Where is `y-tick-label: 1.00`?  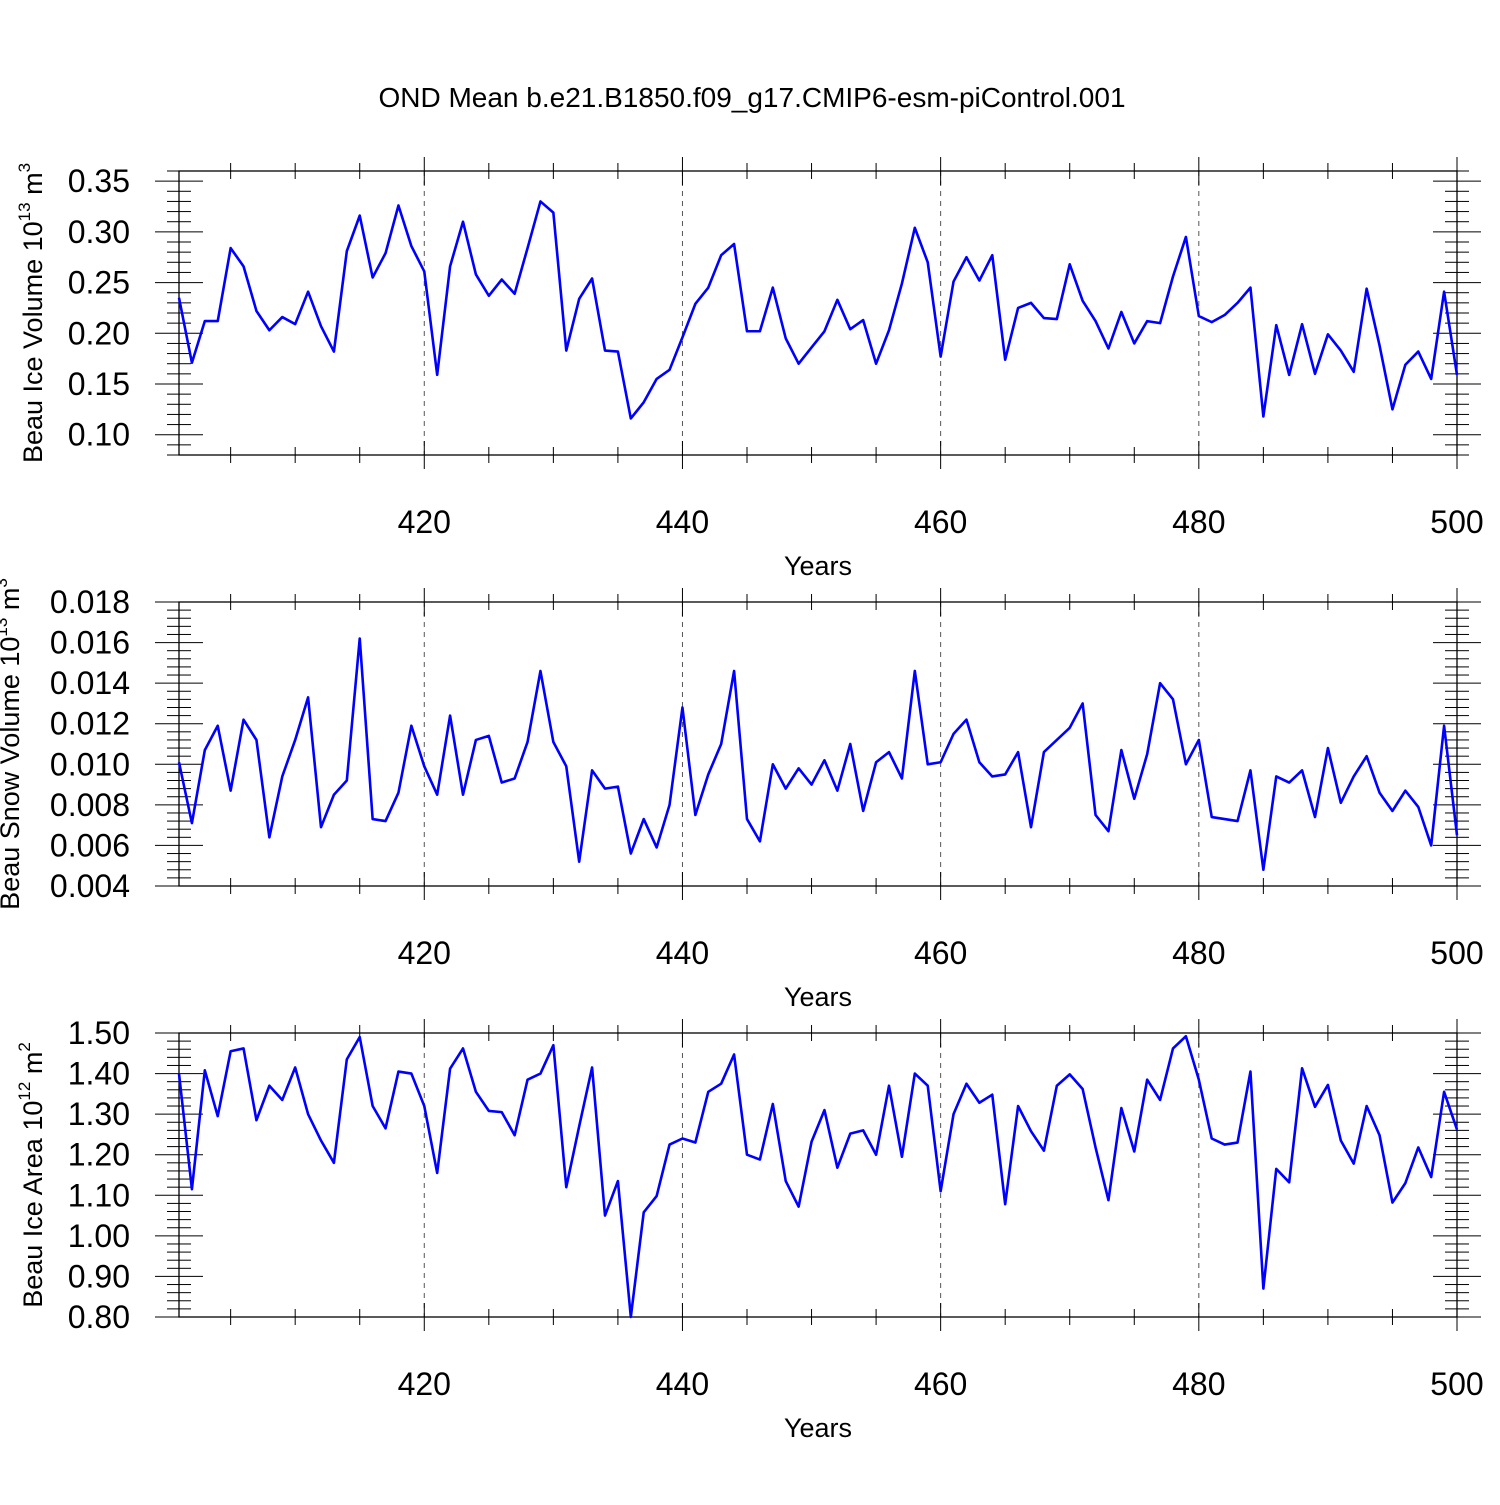
y-tick-label: 1.00 is located at coordinates (99, 1236).